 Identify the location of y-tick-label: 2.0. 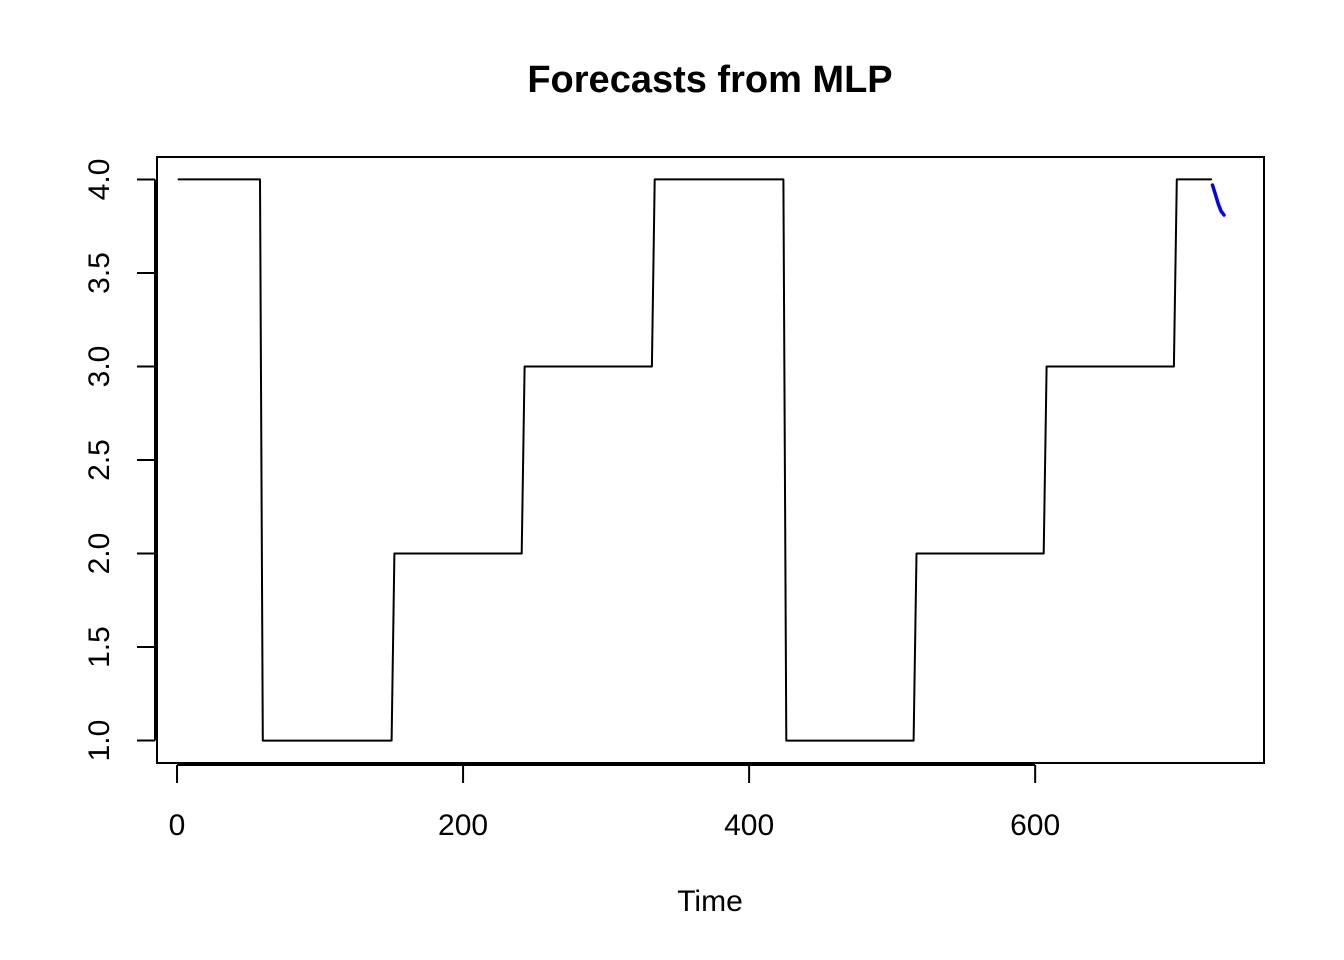
(99, 554).